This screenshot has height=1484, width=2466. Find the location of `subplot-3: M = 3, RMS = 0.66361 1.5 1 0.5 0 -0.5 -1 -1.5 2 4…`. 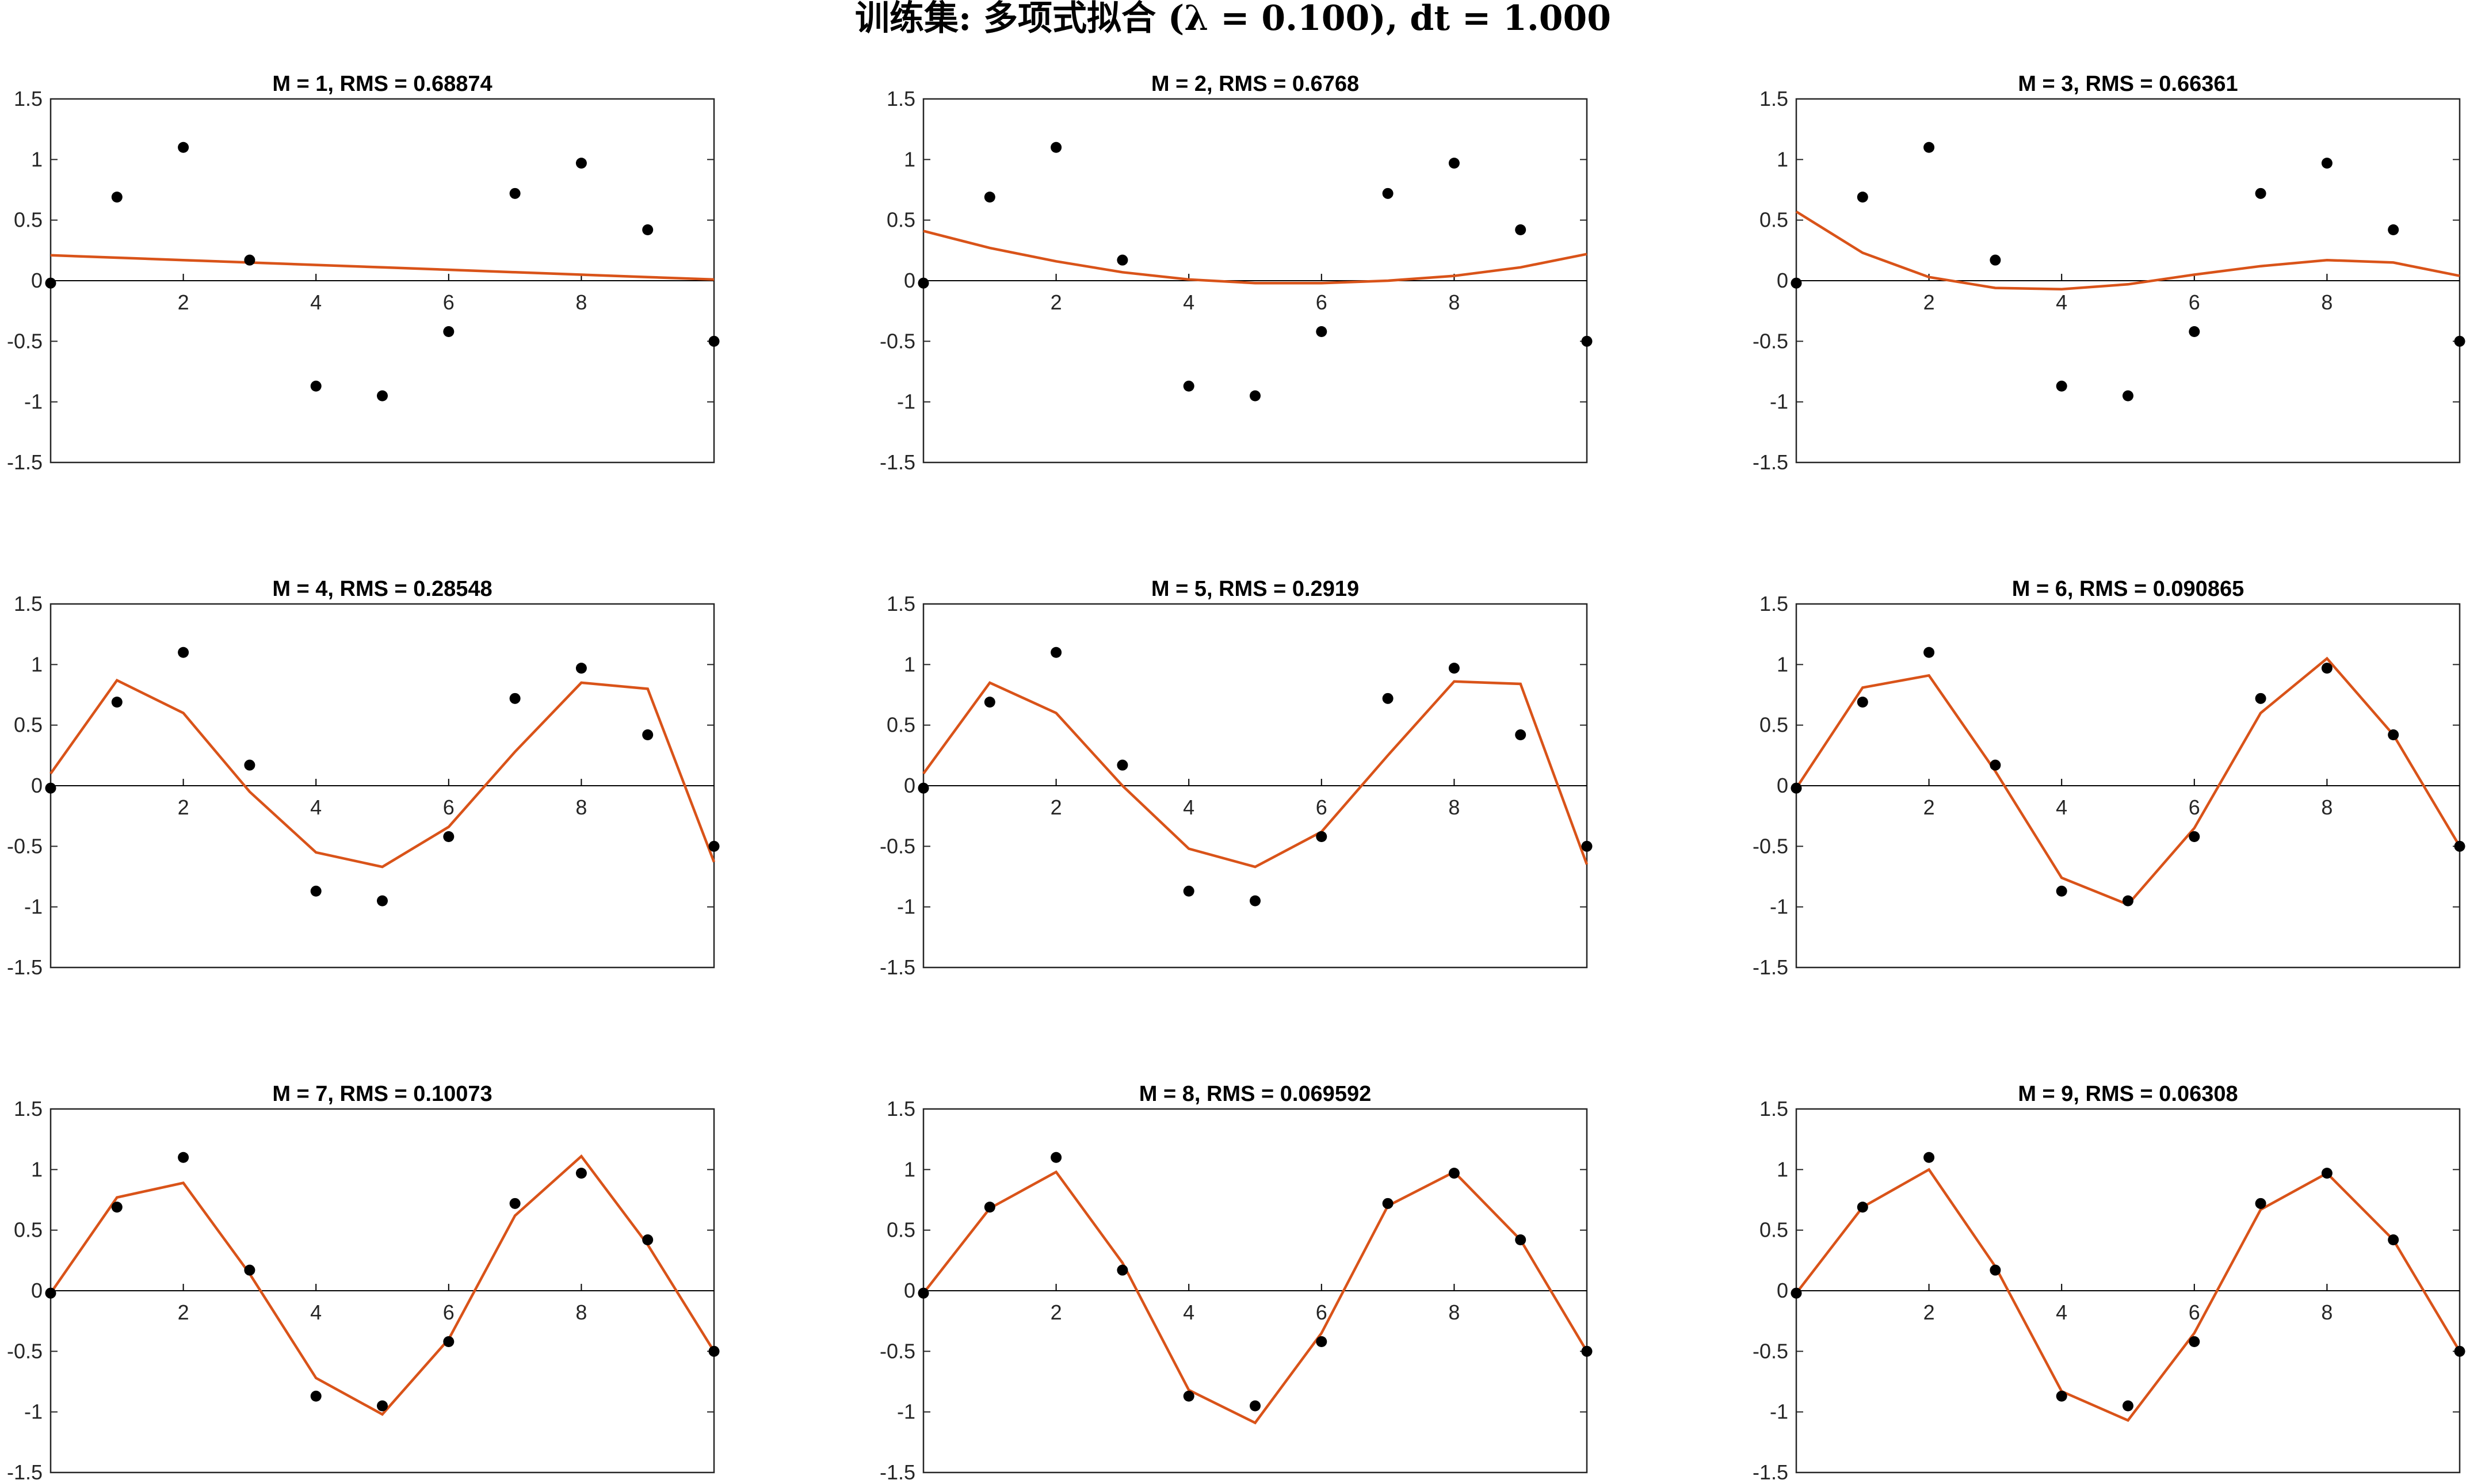

subplot-3: M = 3, RMS = 0.66361 1.5 1 0.5 0 -0.5 -1 -1.5 2 4… is located at coordinates (2109, 273).